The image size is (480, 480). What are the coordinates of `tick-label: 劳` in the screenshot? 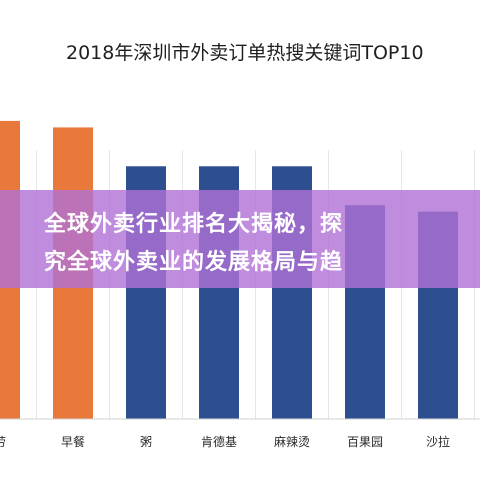 It's located at (17, 441).